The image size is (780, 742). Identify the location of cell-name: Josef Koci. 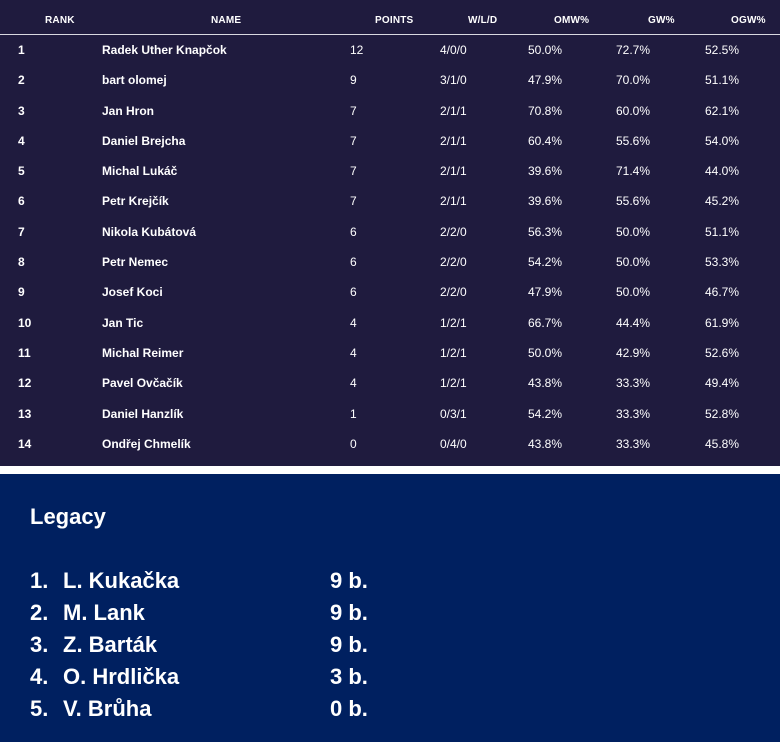
(132, 292).